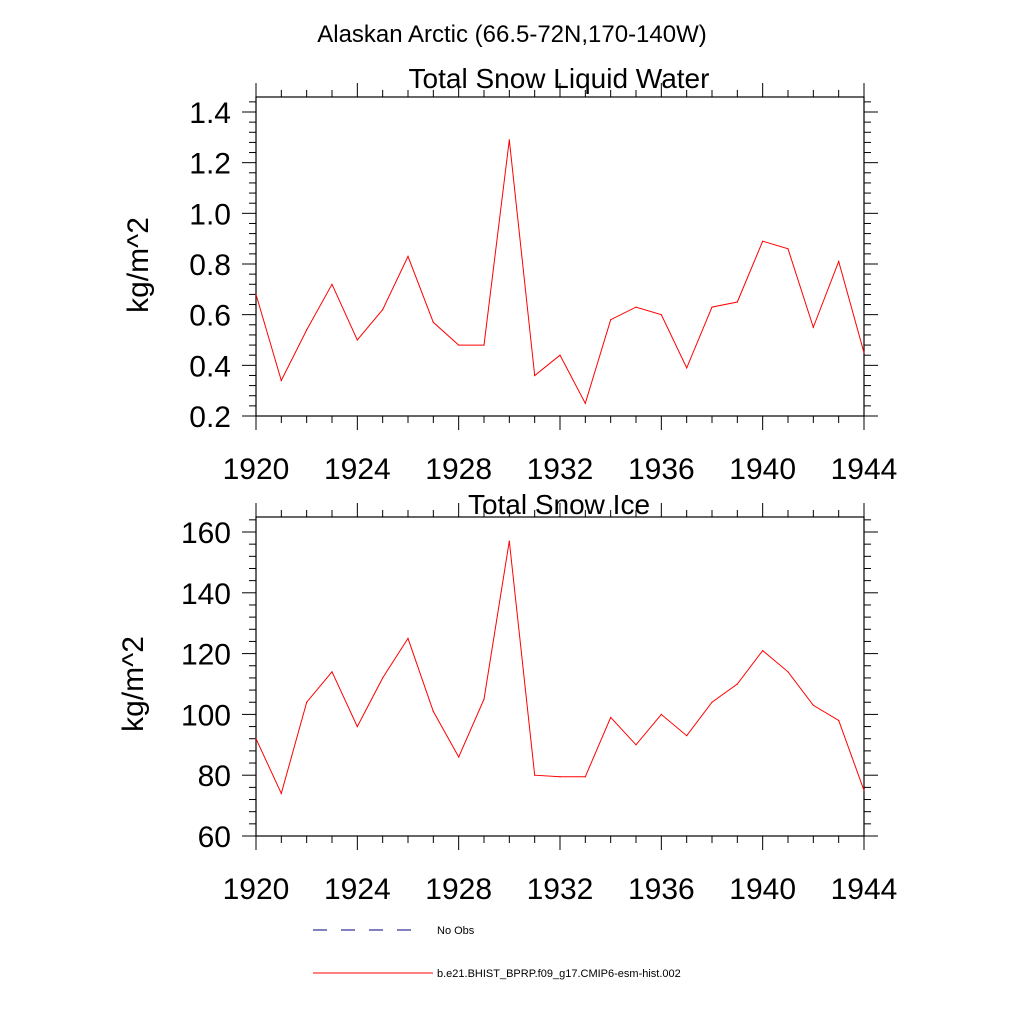 This screenshot has width=1024, height=1024. Describe the element at coordinates (206, 533) in the screenshot. I see `y-tick-label: 160` at that location.